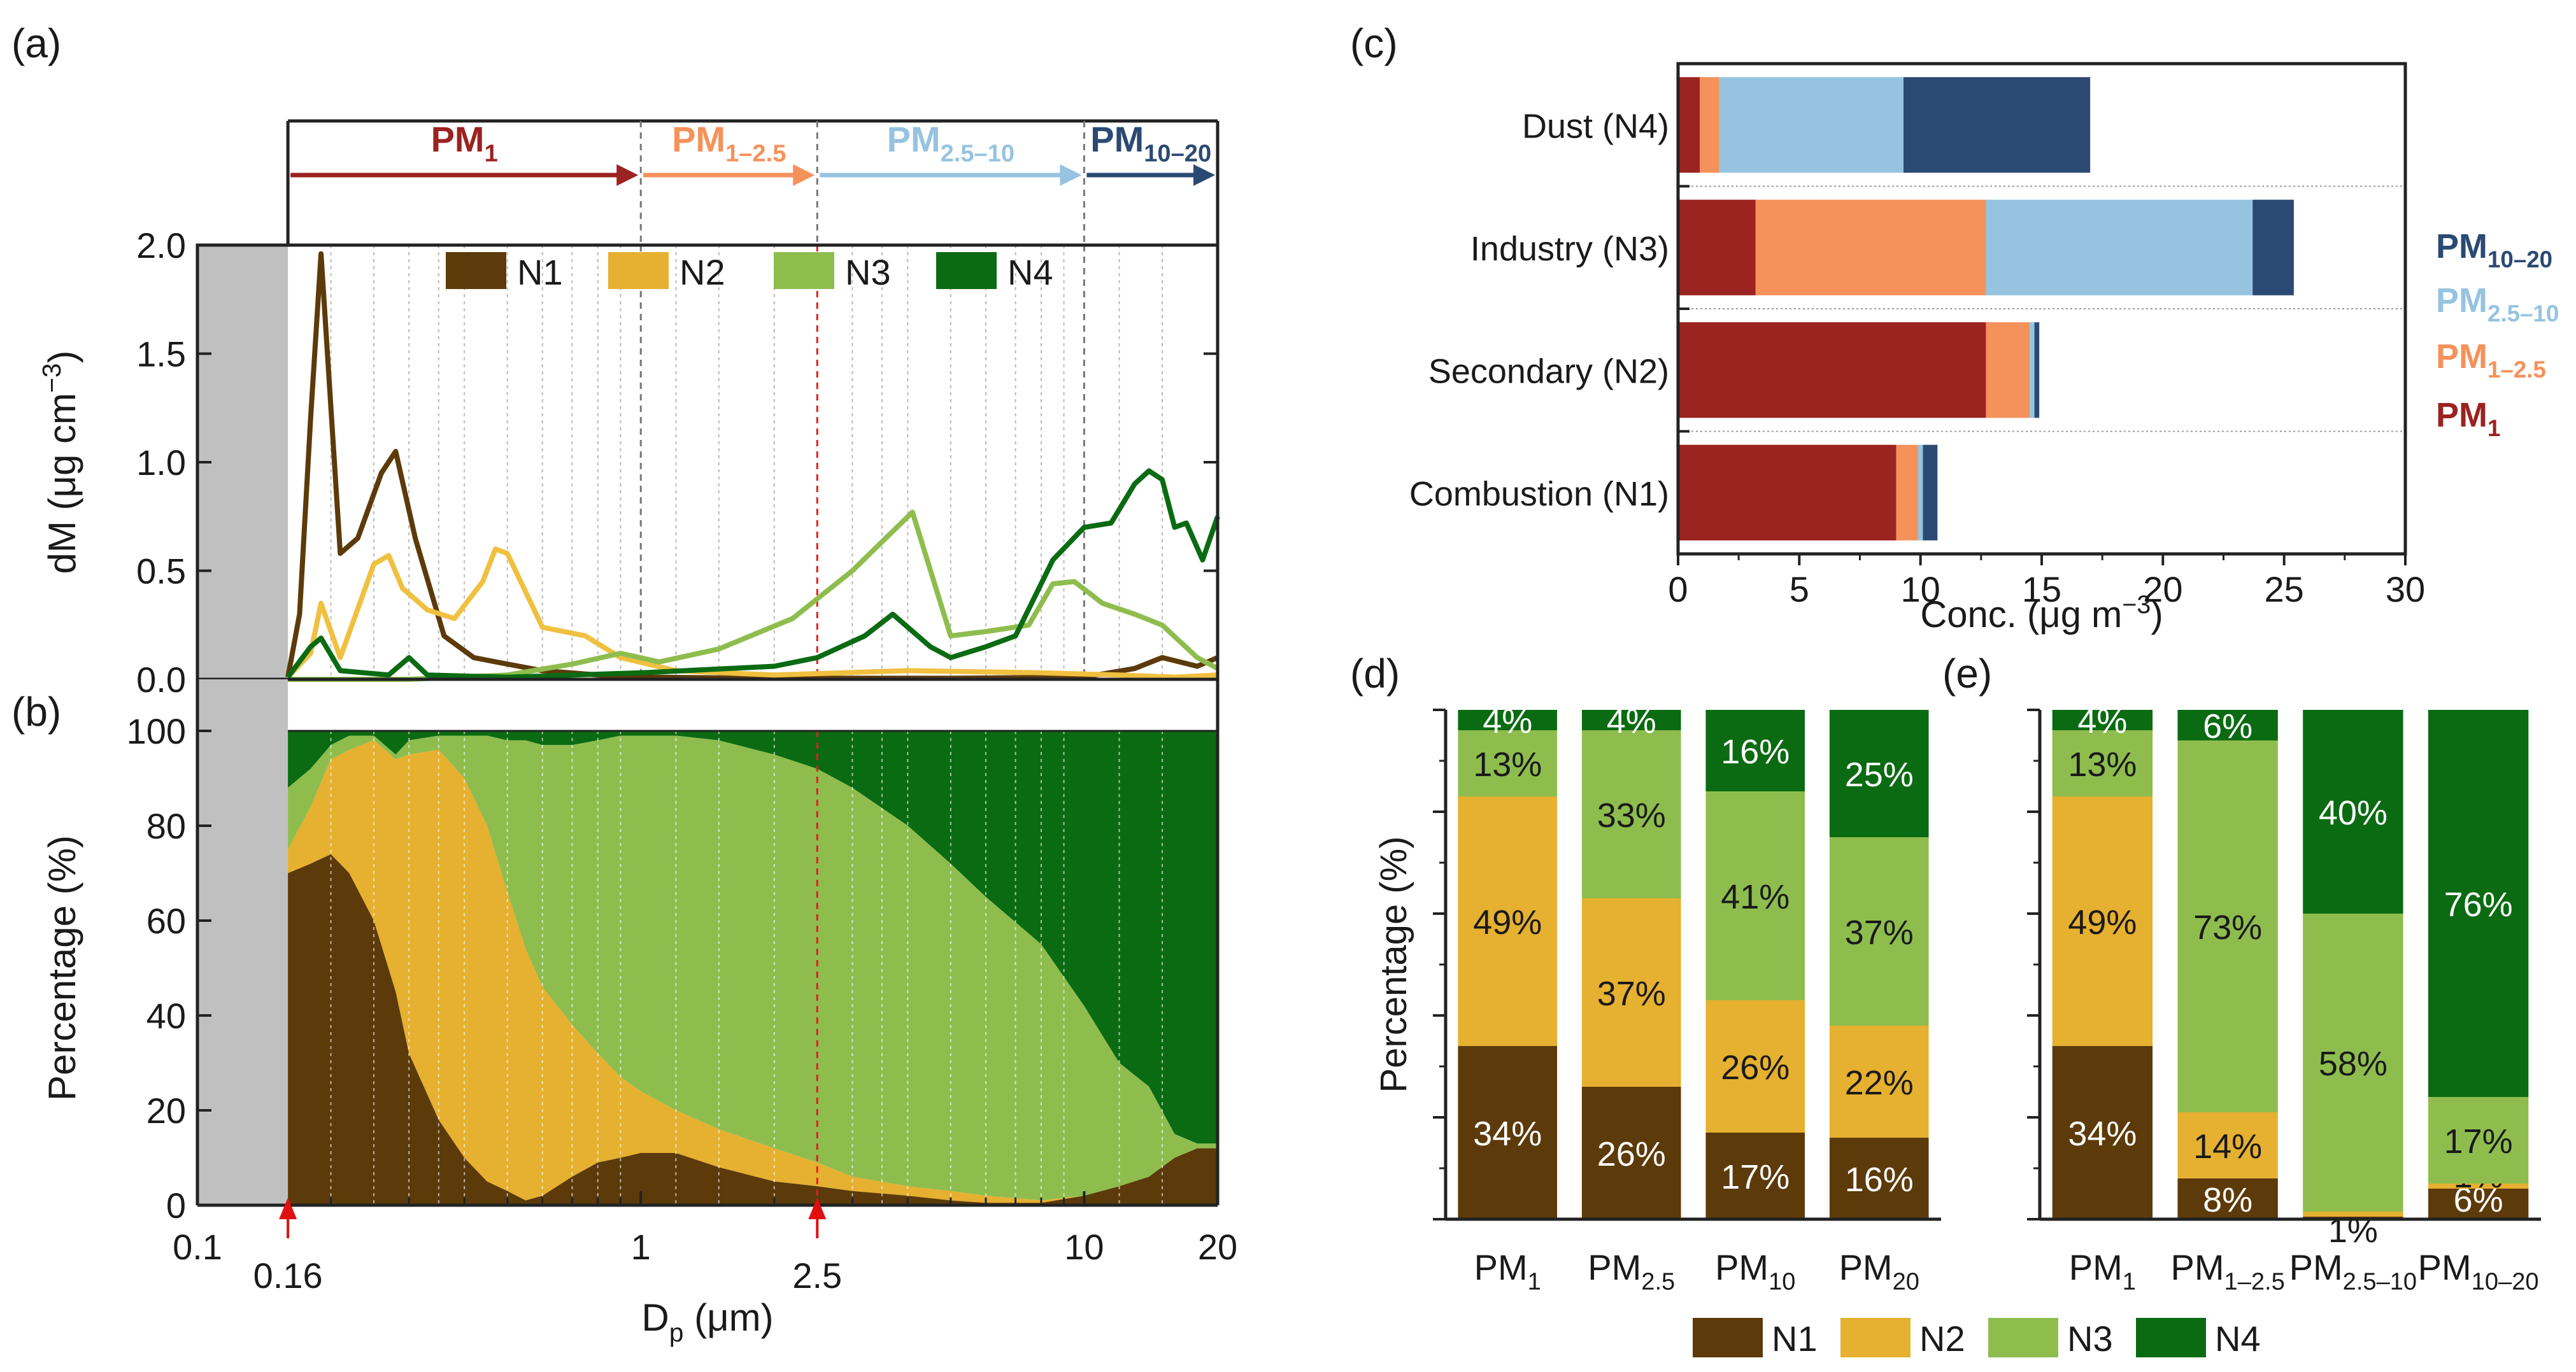 This screenshot has width=2576, height=1372. What do you see at coordinates (2479, 1140) in the screenshot?
I see `bar-e-3-N3` at bounding box center [2479, 1140].